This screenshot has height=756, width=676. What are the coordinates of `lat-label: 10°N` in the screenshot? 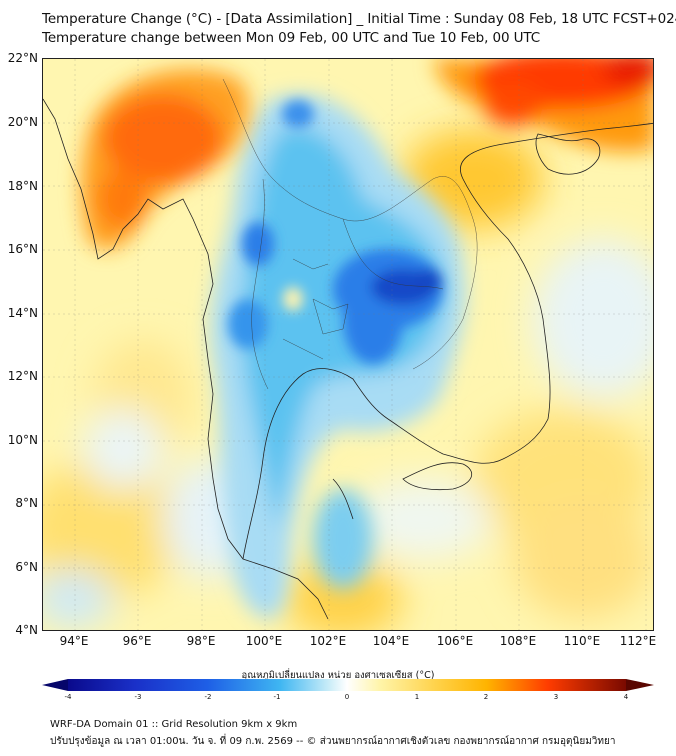 It's located at (22, 440).